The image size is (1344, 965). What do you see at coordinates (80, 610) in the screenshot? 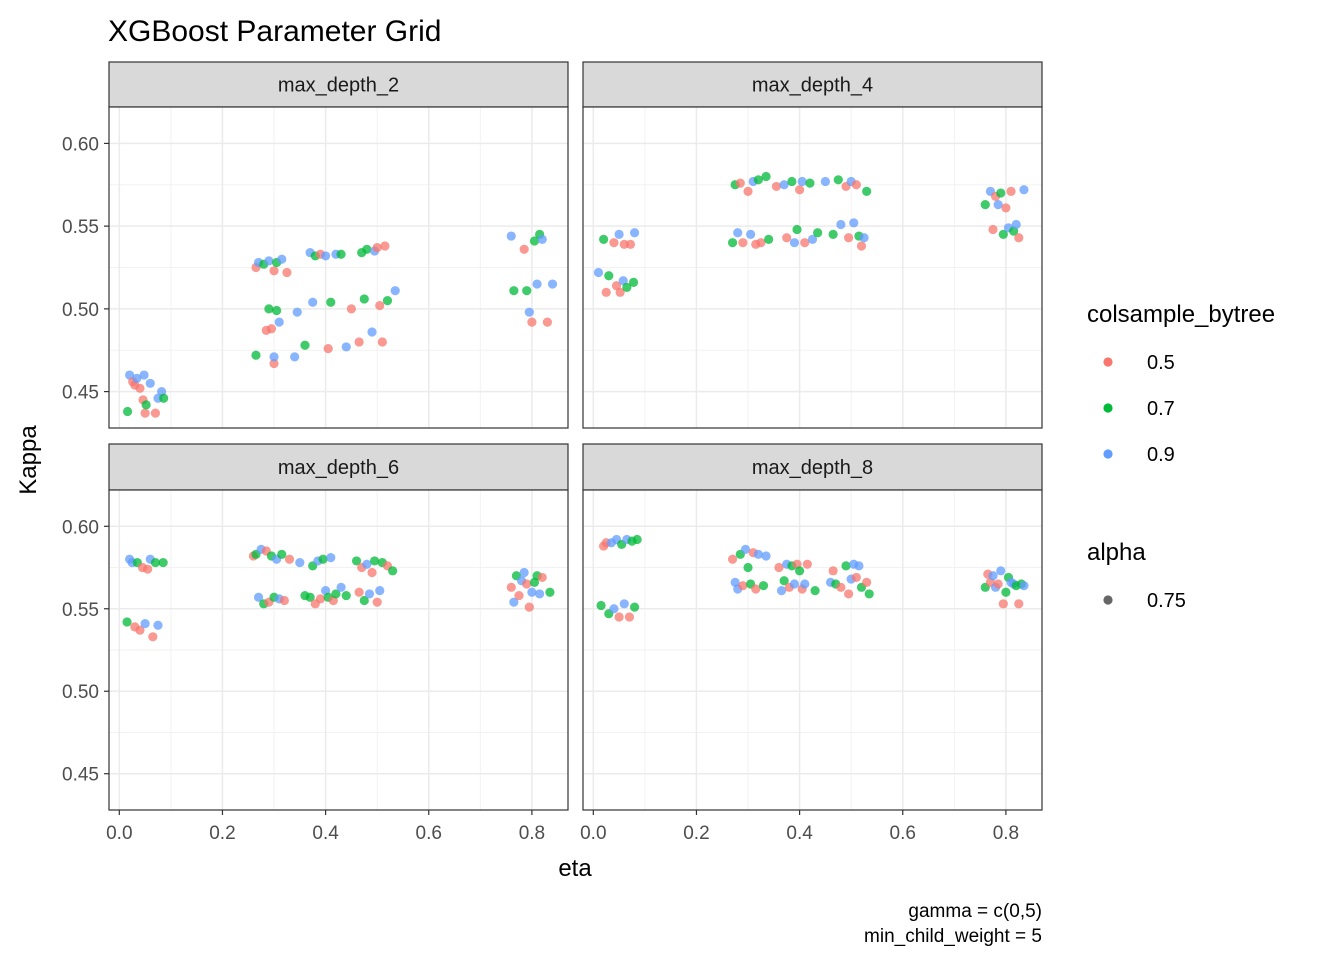
I see `y-tick-label: 0.55` at bounding box center [80, 610].